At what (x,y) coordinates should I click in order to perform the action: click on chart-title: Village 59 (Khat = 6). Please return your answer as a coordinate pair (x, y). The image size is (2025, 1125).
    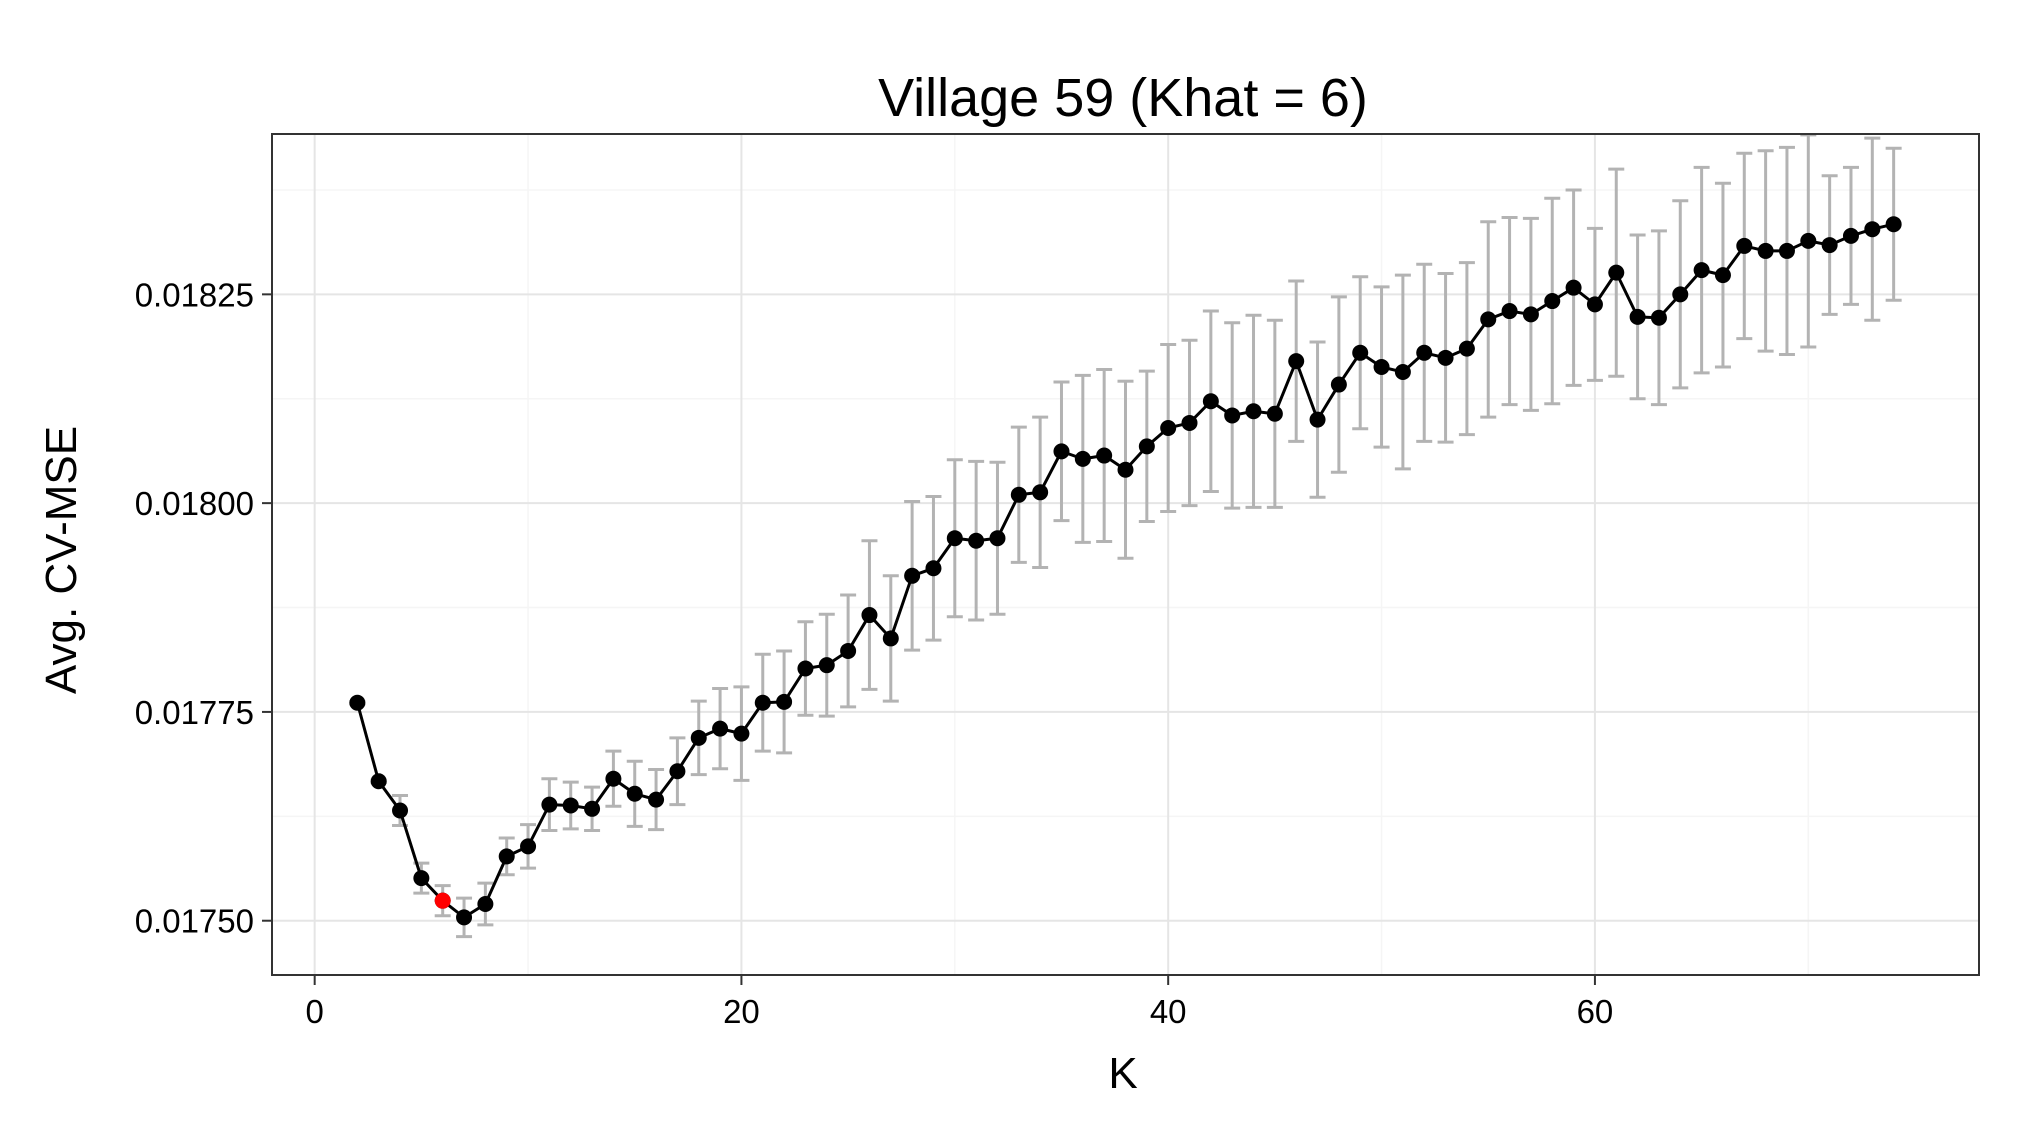
    Looking at the image, I should click on (1123, 98).